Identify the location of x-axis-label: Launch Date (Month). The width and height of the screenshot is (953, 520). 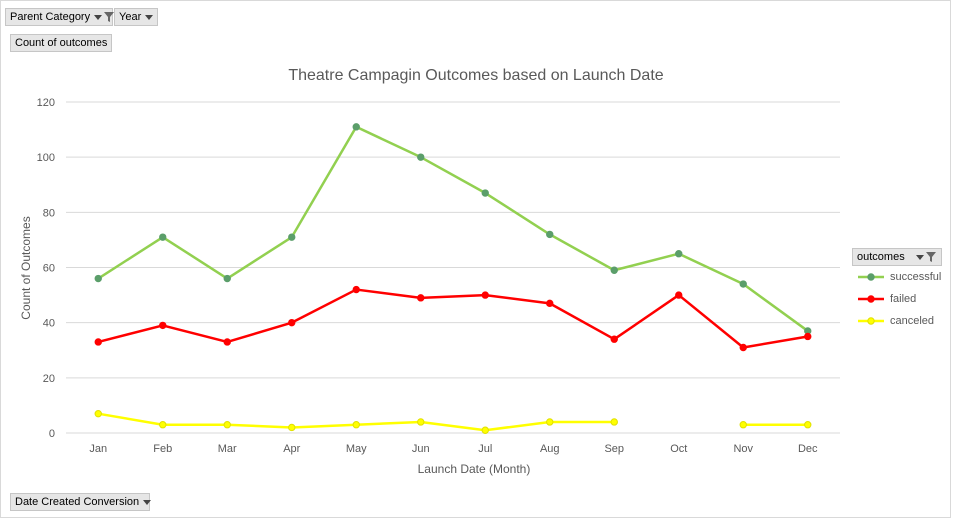
(474, 469).